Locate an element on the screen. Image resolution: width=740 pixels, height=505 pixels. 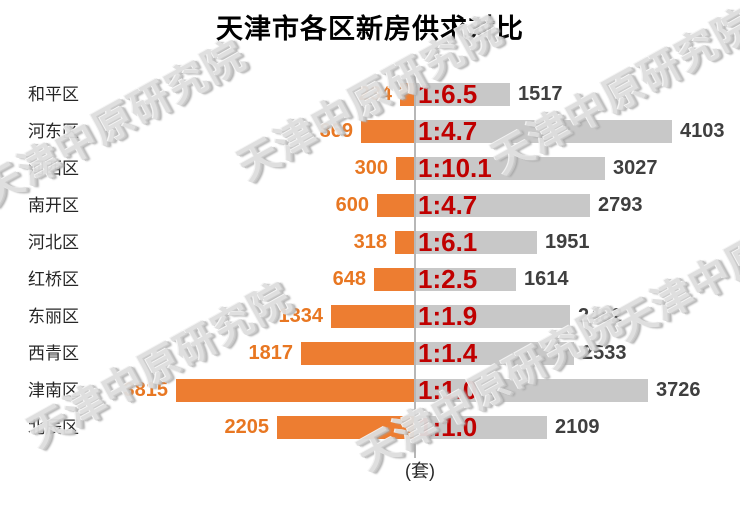
ratio-label: 1:10.1 is located at coordinates (455, 168).